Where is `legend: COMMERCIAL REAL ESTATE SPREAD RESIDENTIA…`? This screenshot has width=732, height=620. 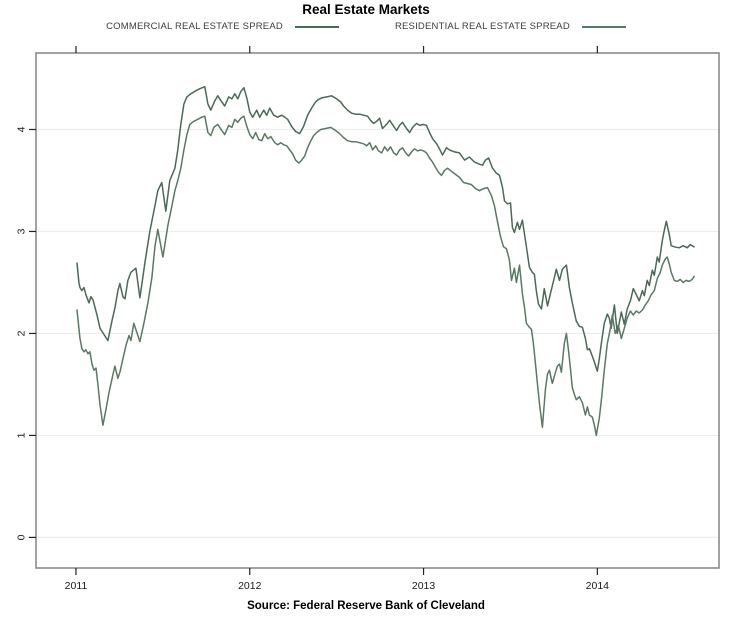
legend: COMMERCIAL REAL ESTATE SPREAD RESIDENTIA… is located at coordinates (366, 26).